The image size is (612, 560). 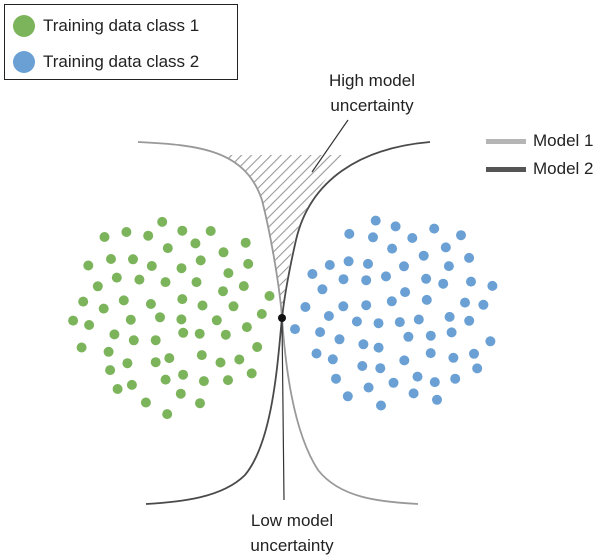 What do you see at coordinates (121, 25) in the screenshot?
I see `legend-class-1-label: Training data class 1` at bounding box center [121, 25].